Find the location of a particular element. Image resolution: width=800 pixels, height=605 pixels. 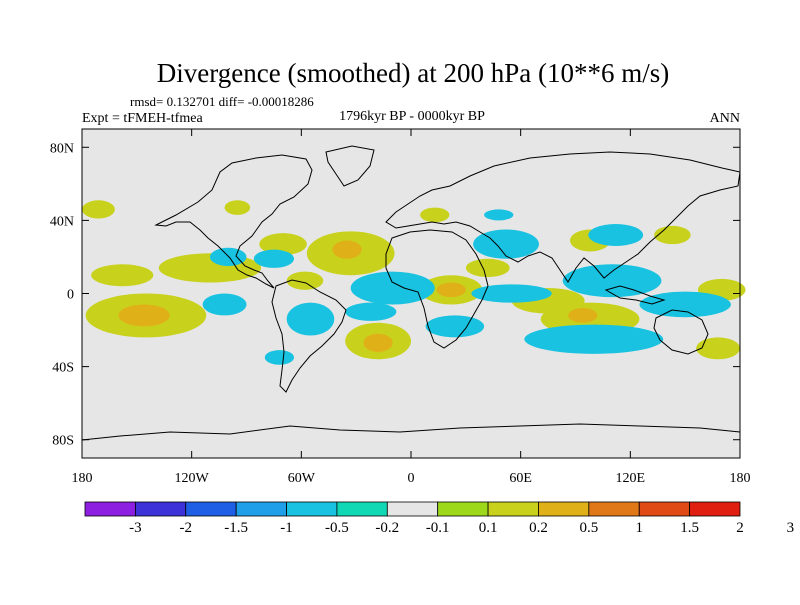

y-tick-label-2: 0 is located at coordinates (70, 295).